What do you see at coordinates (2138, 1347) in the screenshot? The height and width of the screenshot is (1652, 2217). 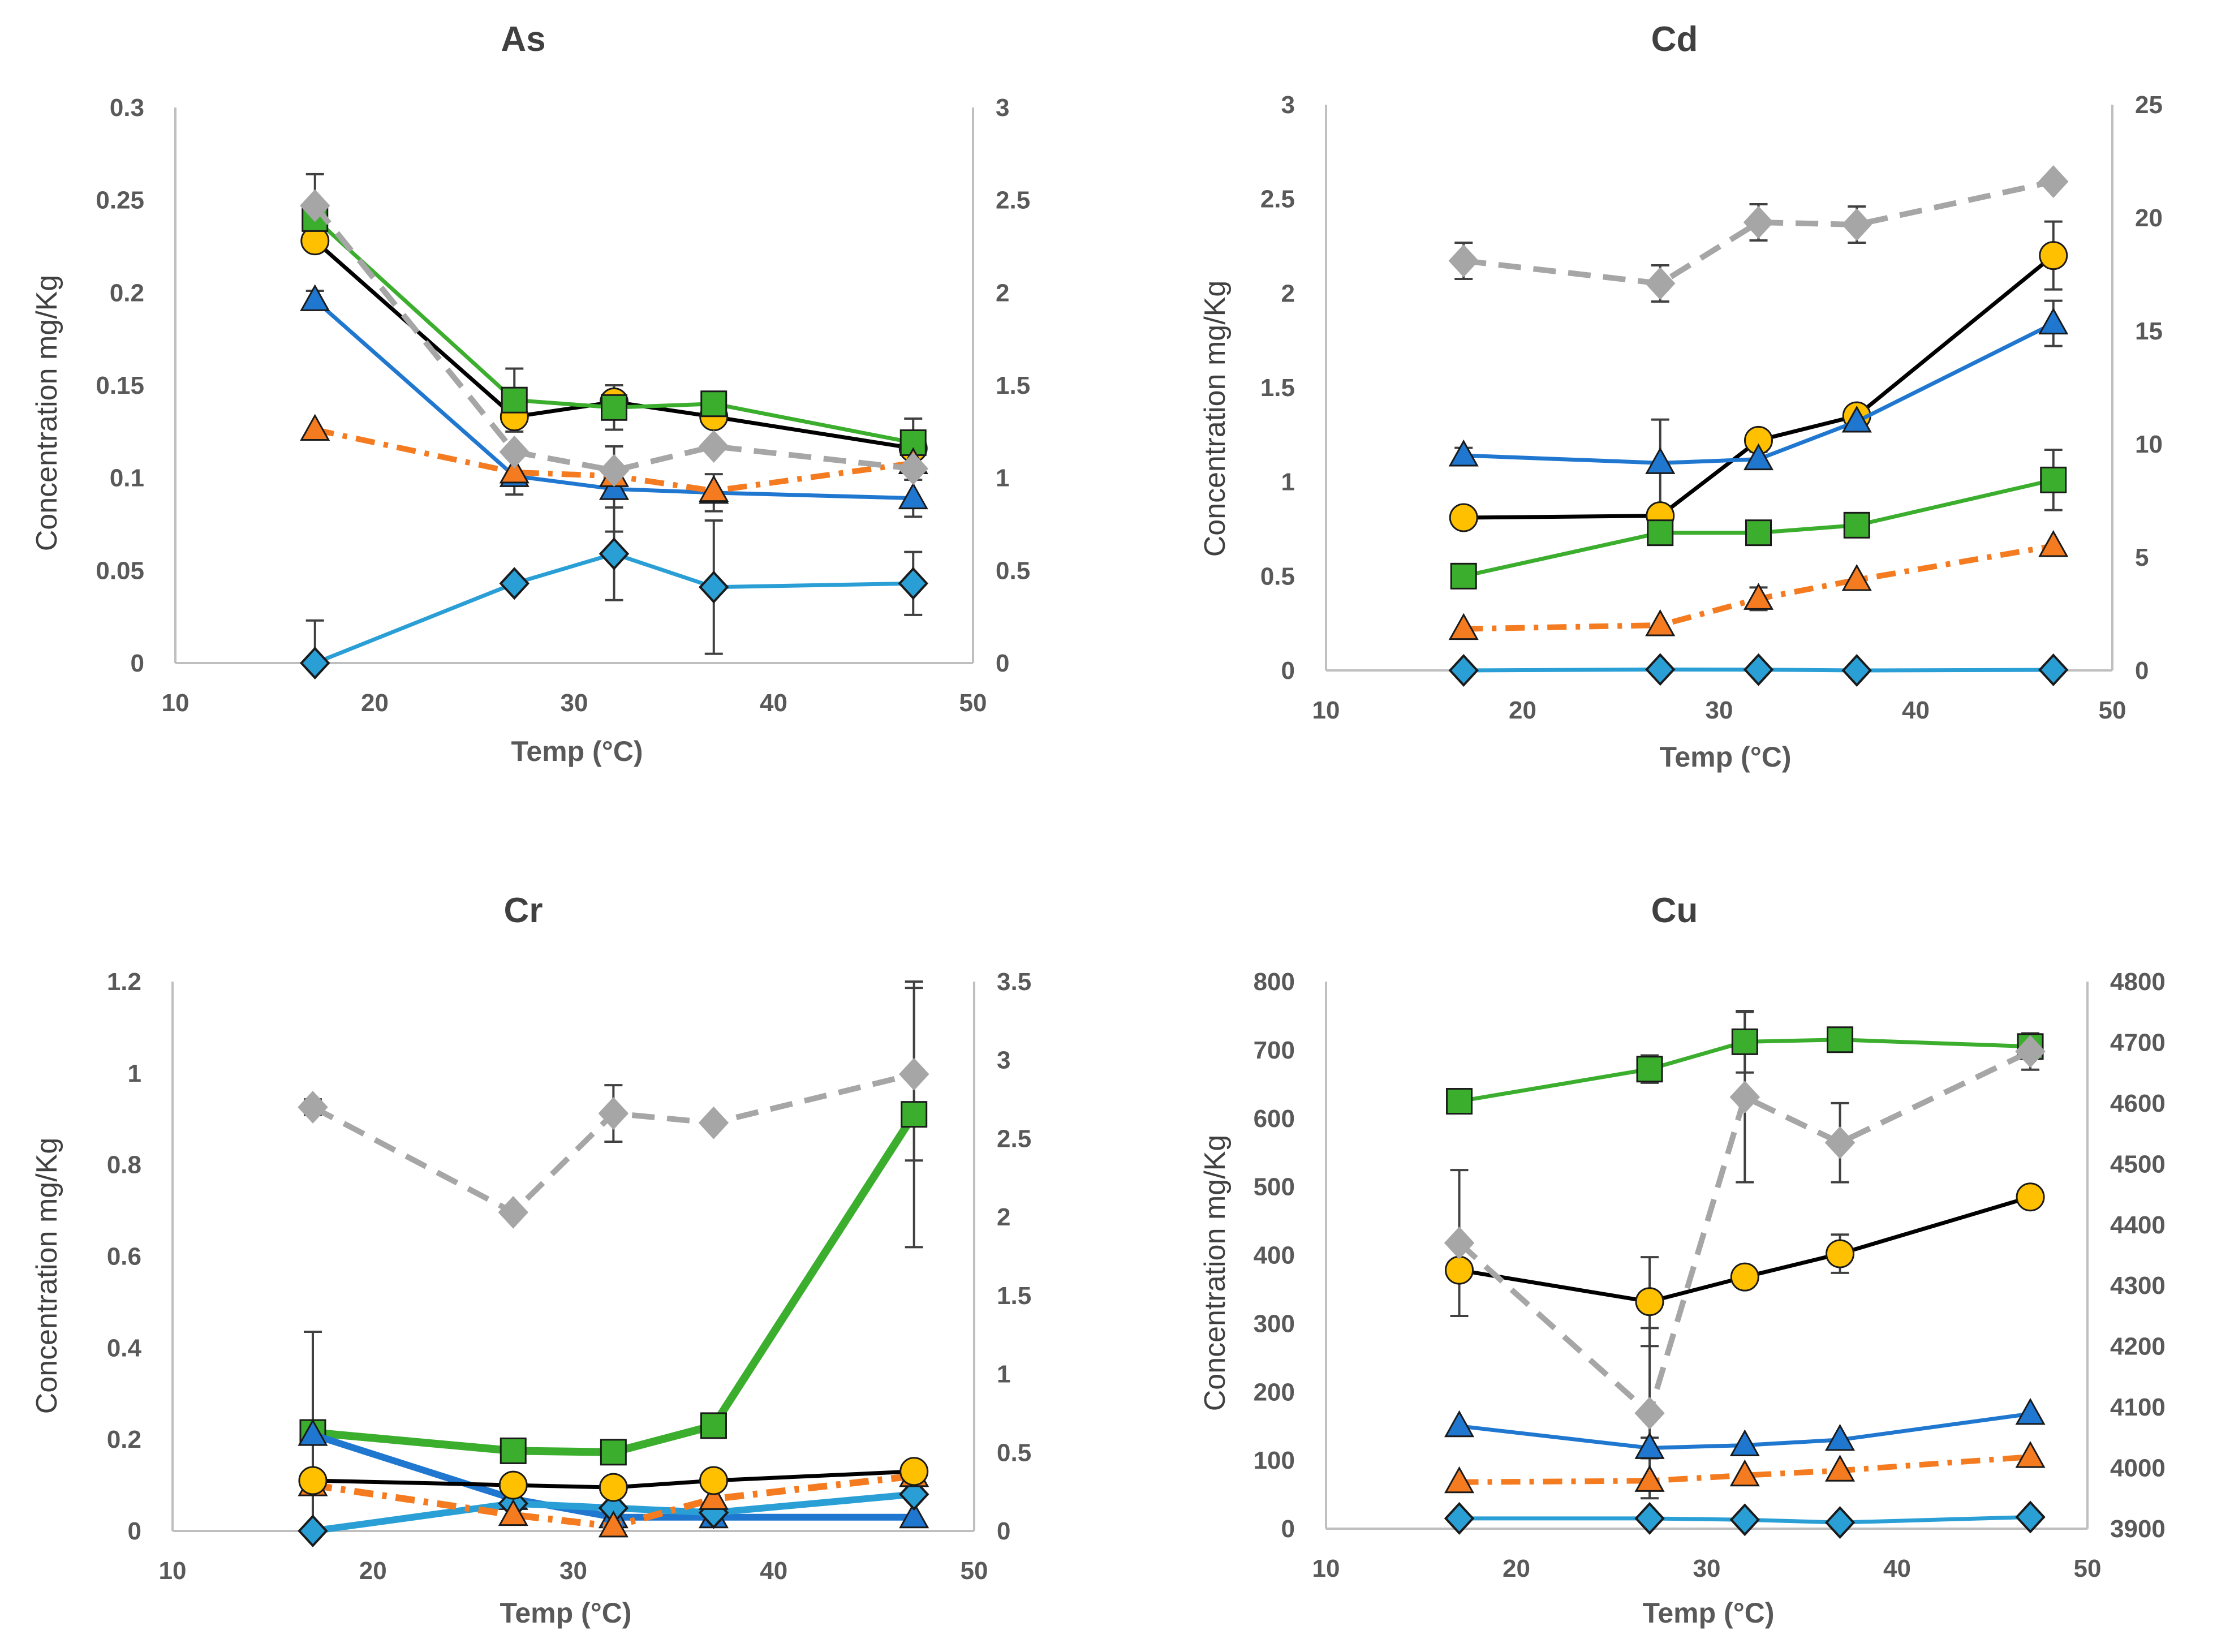 I see `y2-tick-label: 4200` at bounding box center [2138, 1347].